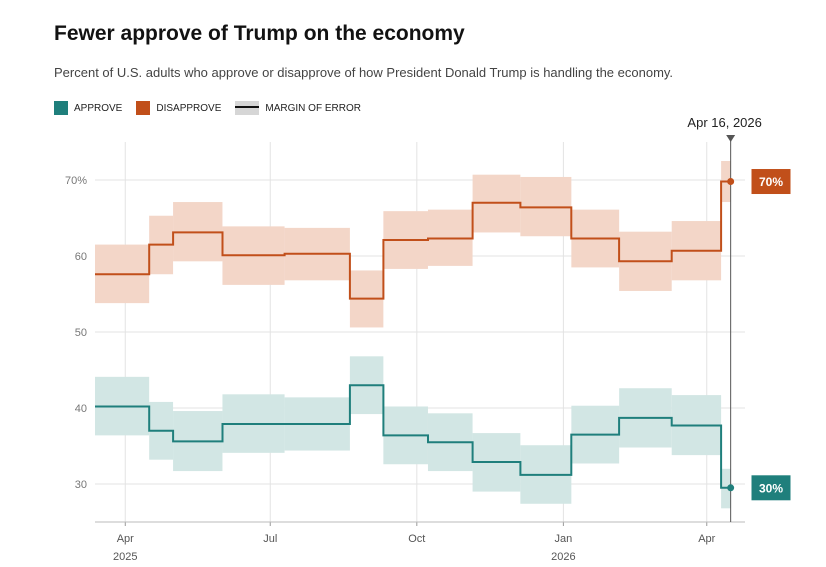 The height and width of the screenshot is (567, 826). I want to click on legend-item-approve: APPROVE, so click(88, 108).